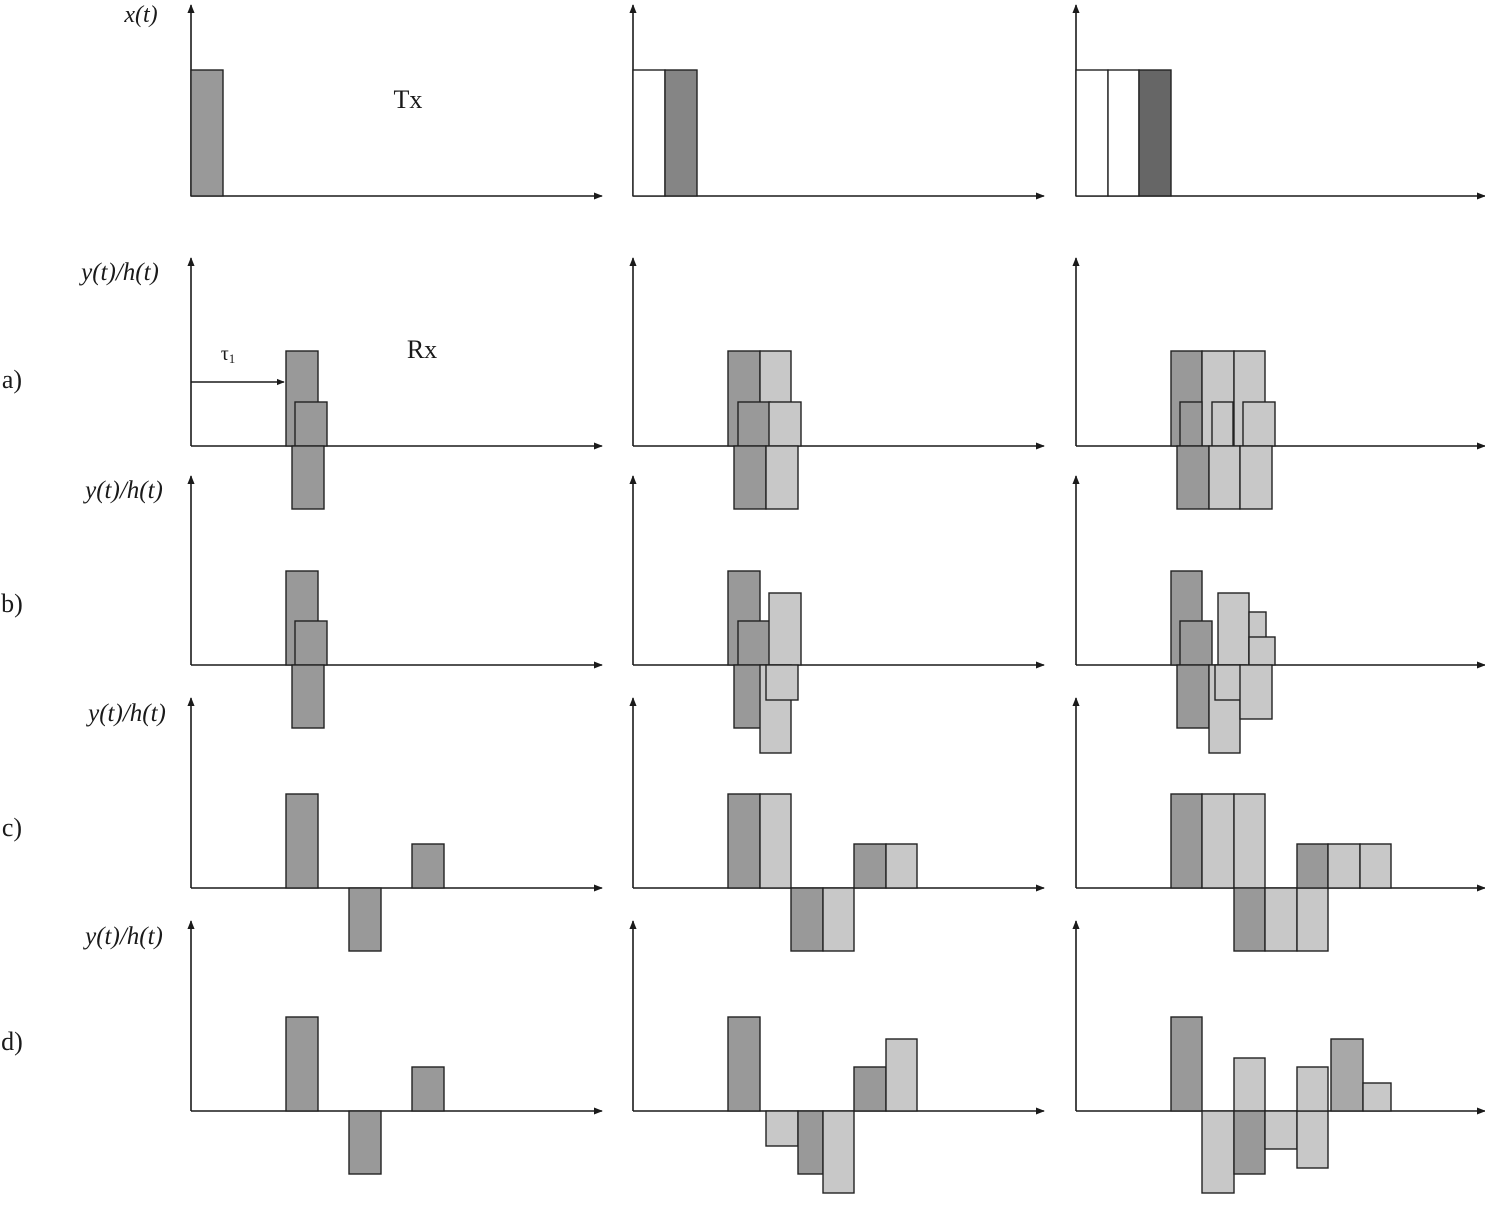 The width and height of the screenshot is (1485, 1211). What do you see at coordinates (422, 349) in the screenshot?
I see `rx-label: Rx` at bounding box center [422, 349].